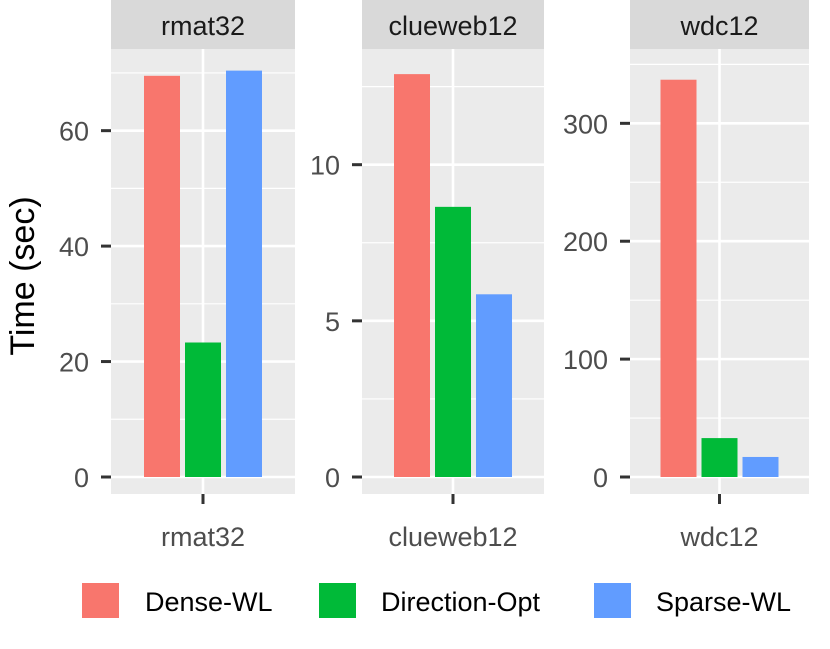 The width and height of the screenshot is (830, 649). What do you see at coordinates (585, 242) in the screenshot?
I see `y-tick-label: 200` at bounding box center [585, 242].